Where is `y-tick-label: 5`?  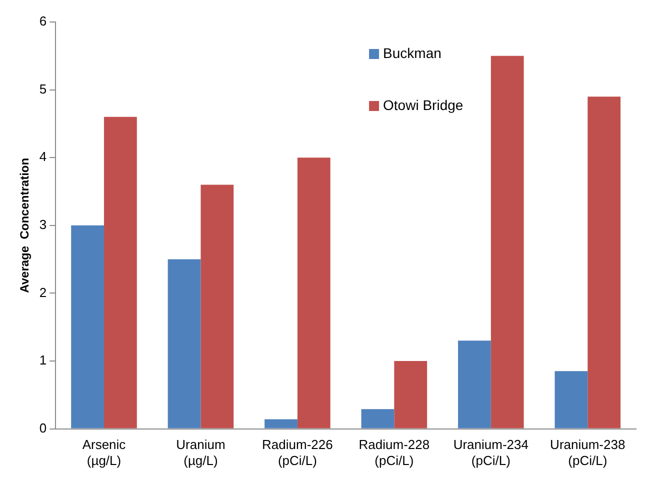
y-tick-label: 5 is located at coordinates (43, 88).